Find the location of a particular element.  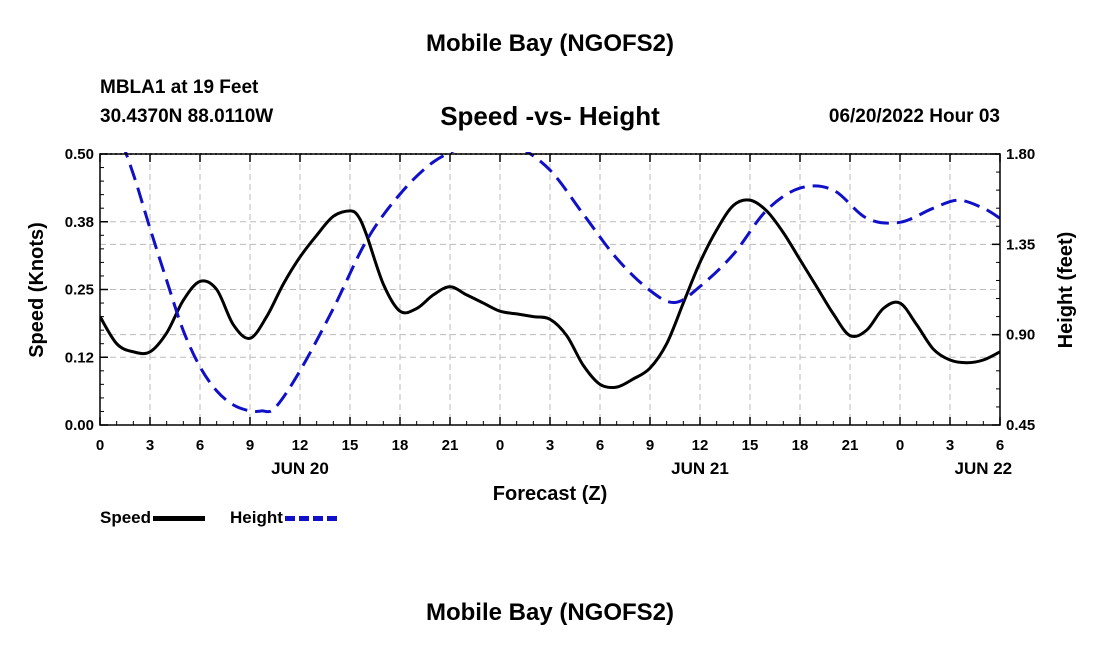

day-label: JUN 22 is located at coordinates (984, 468).